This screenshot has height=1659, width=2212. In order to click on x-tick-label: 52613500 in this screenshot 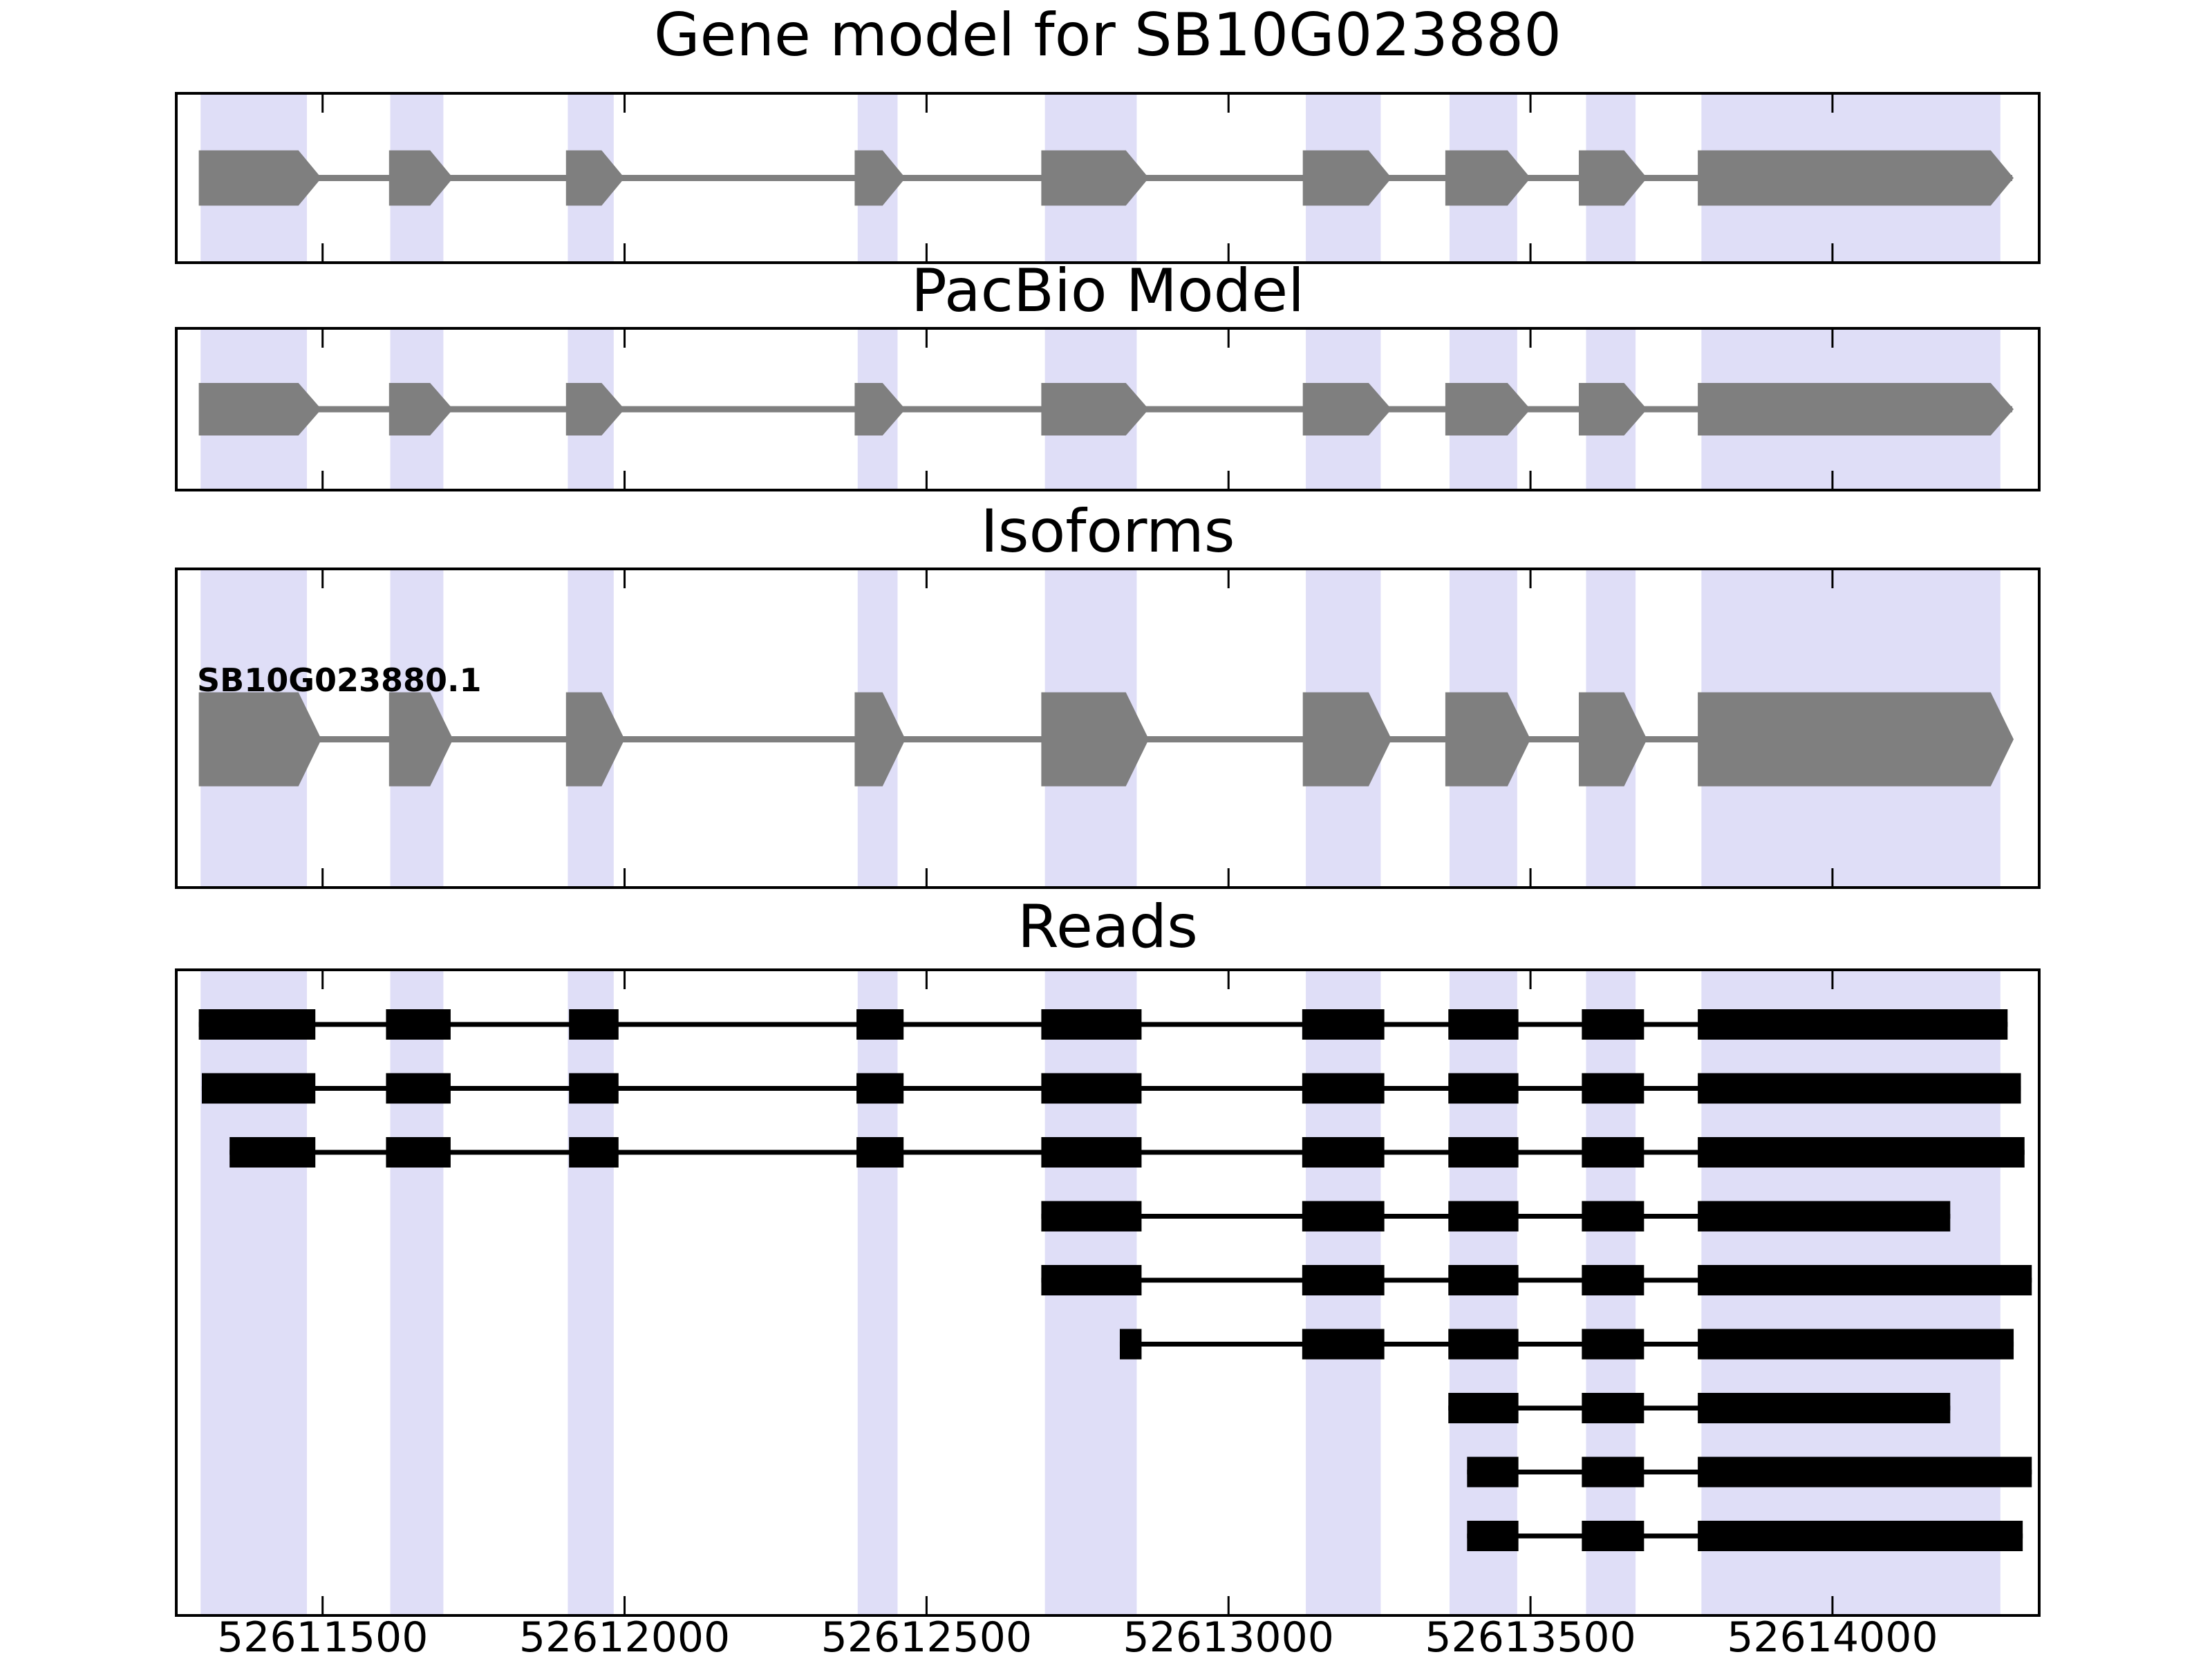, I will do `click(1530, 1636)`.